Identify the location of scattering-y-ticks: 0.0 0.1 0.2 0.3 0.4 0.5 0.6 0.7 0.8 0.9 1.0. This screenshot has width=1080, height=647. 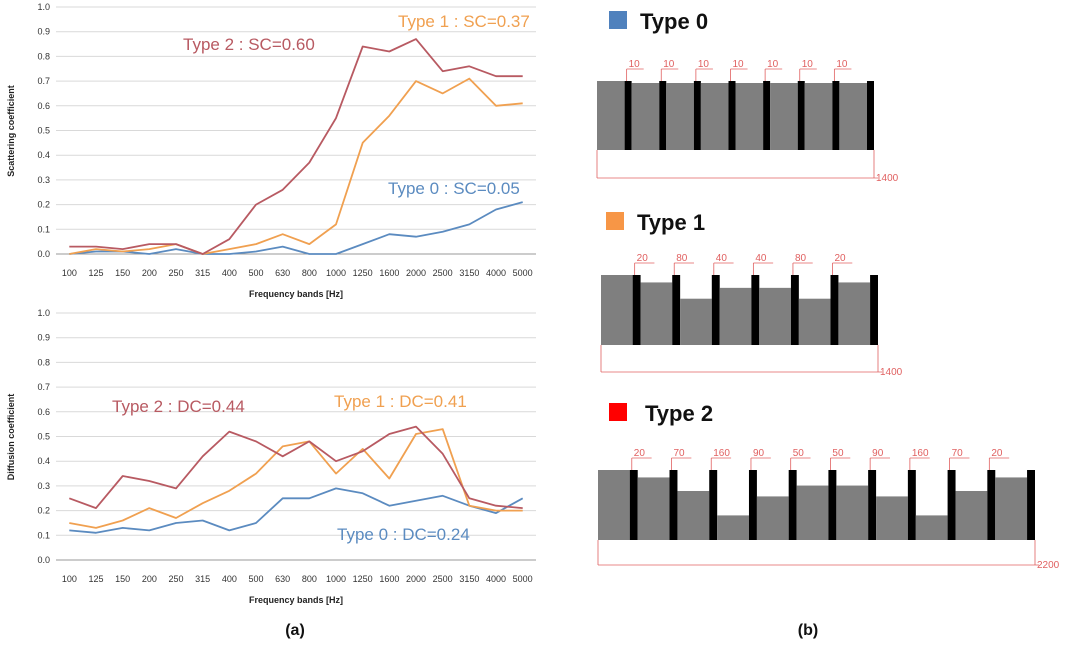
(43, 130).